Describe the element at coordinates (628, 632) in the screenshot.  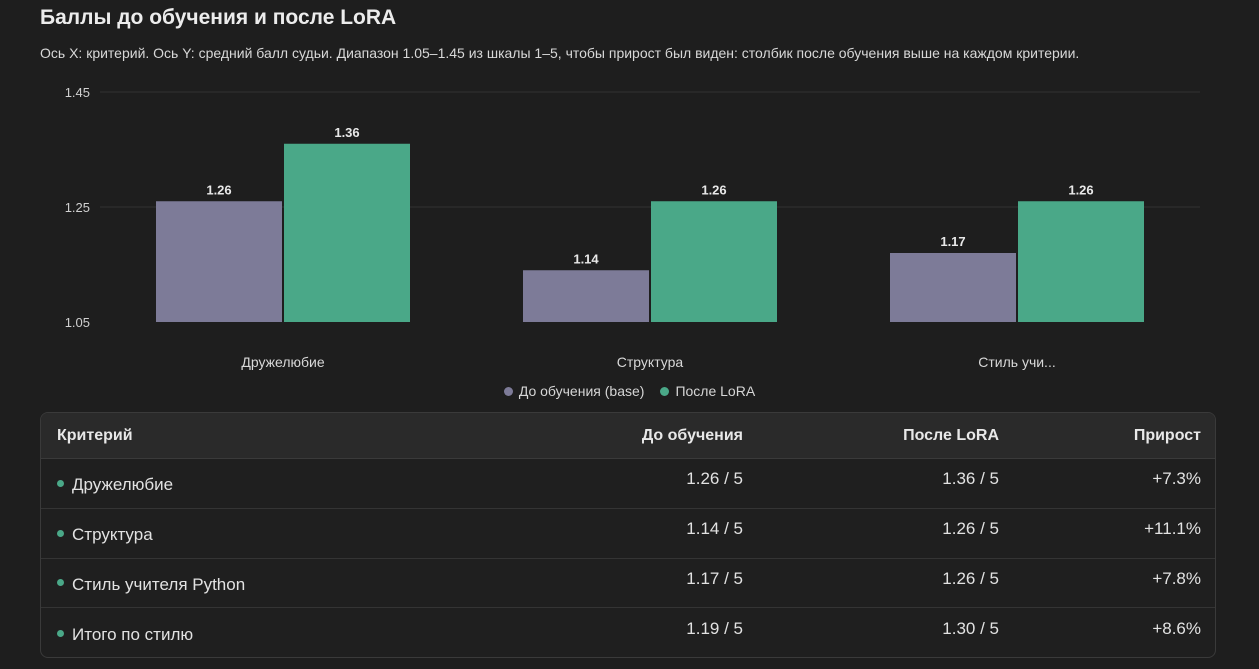
I see `table-row: Итого по стилю 1.19 / 5 1.30 / 5 +8.6%` at that location.